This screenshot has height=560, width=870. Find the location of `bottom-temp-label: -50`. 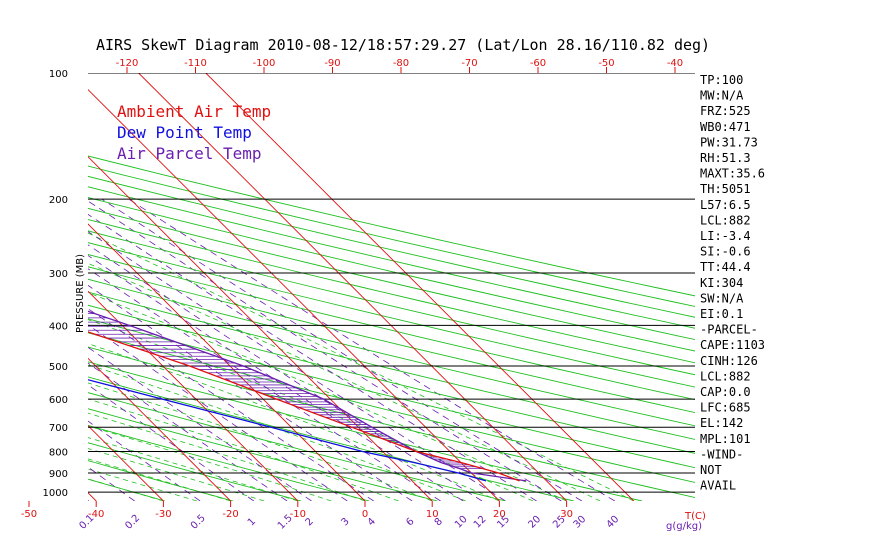

bottom-temp-label: -50 is located at coordinates (29, 514).